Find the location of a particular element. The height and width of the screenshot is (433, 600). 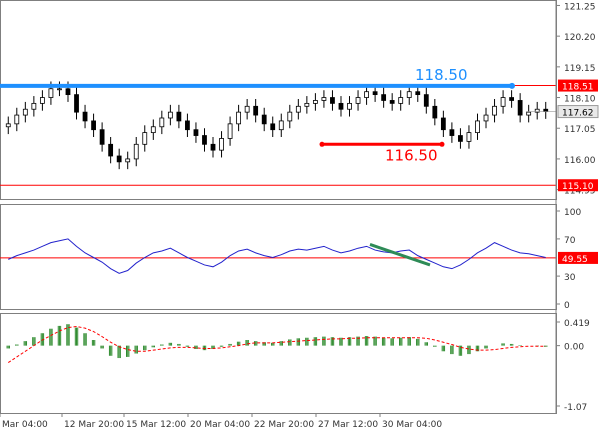

x-tick-label: 30 Mar 04:00 is located at coordinates (412, 425).